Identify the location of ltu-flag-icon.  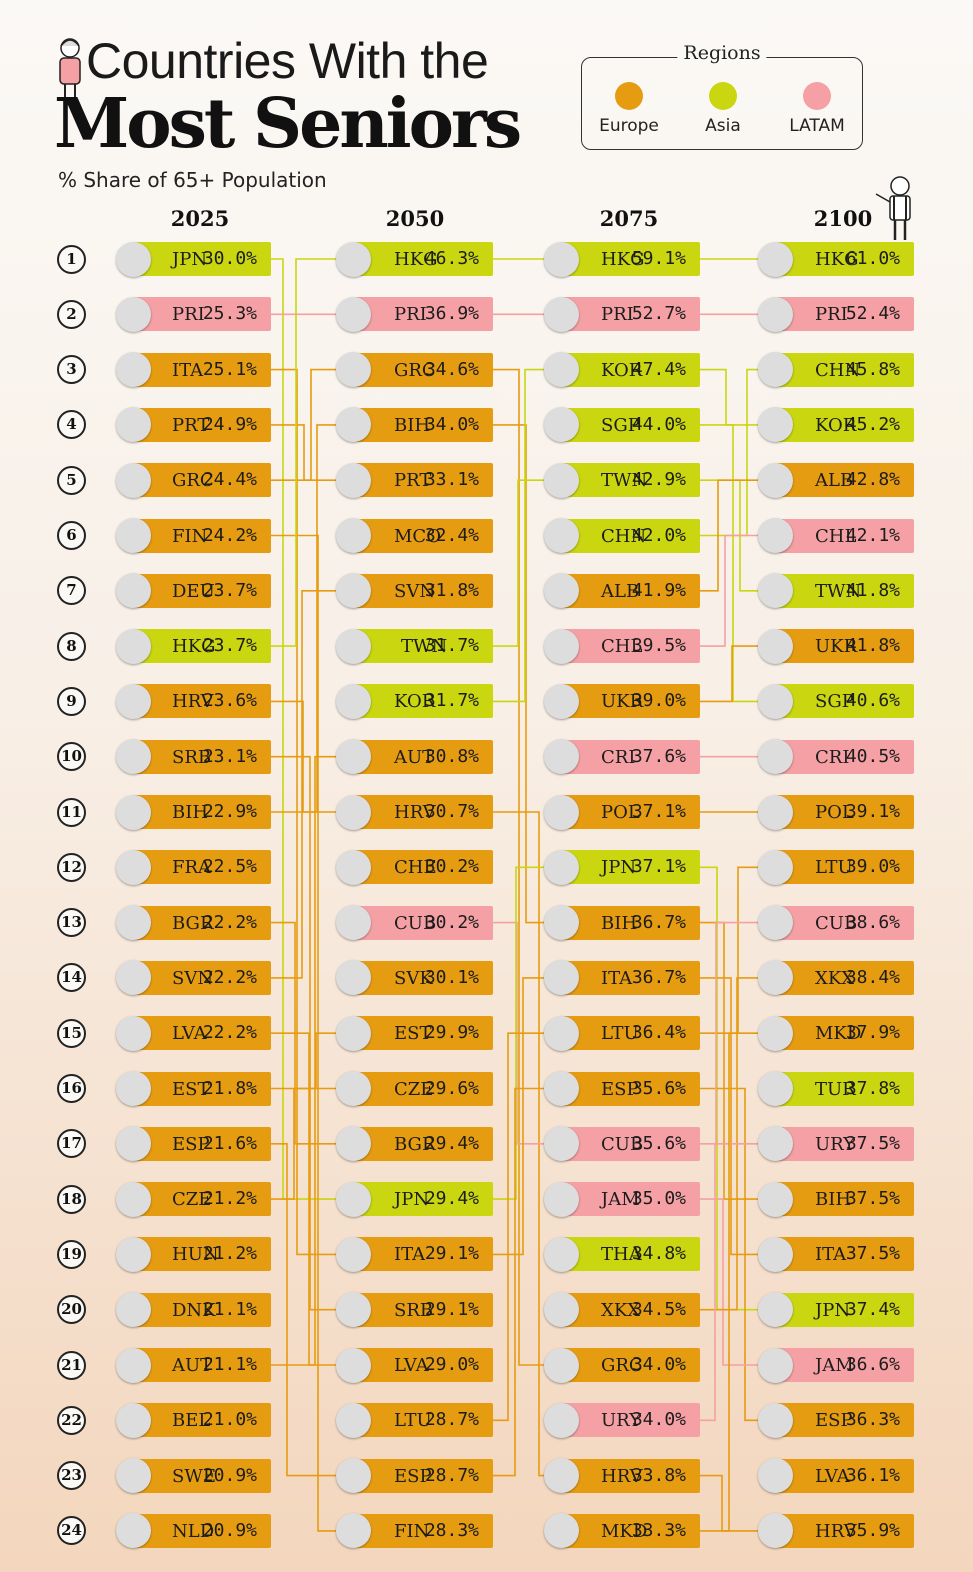
(353, 1420).